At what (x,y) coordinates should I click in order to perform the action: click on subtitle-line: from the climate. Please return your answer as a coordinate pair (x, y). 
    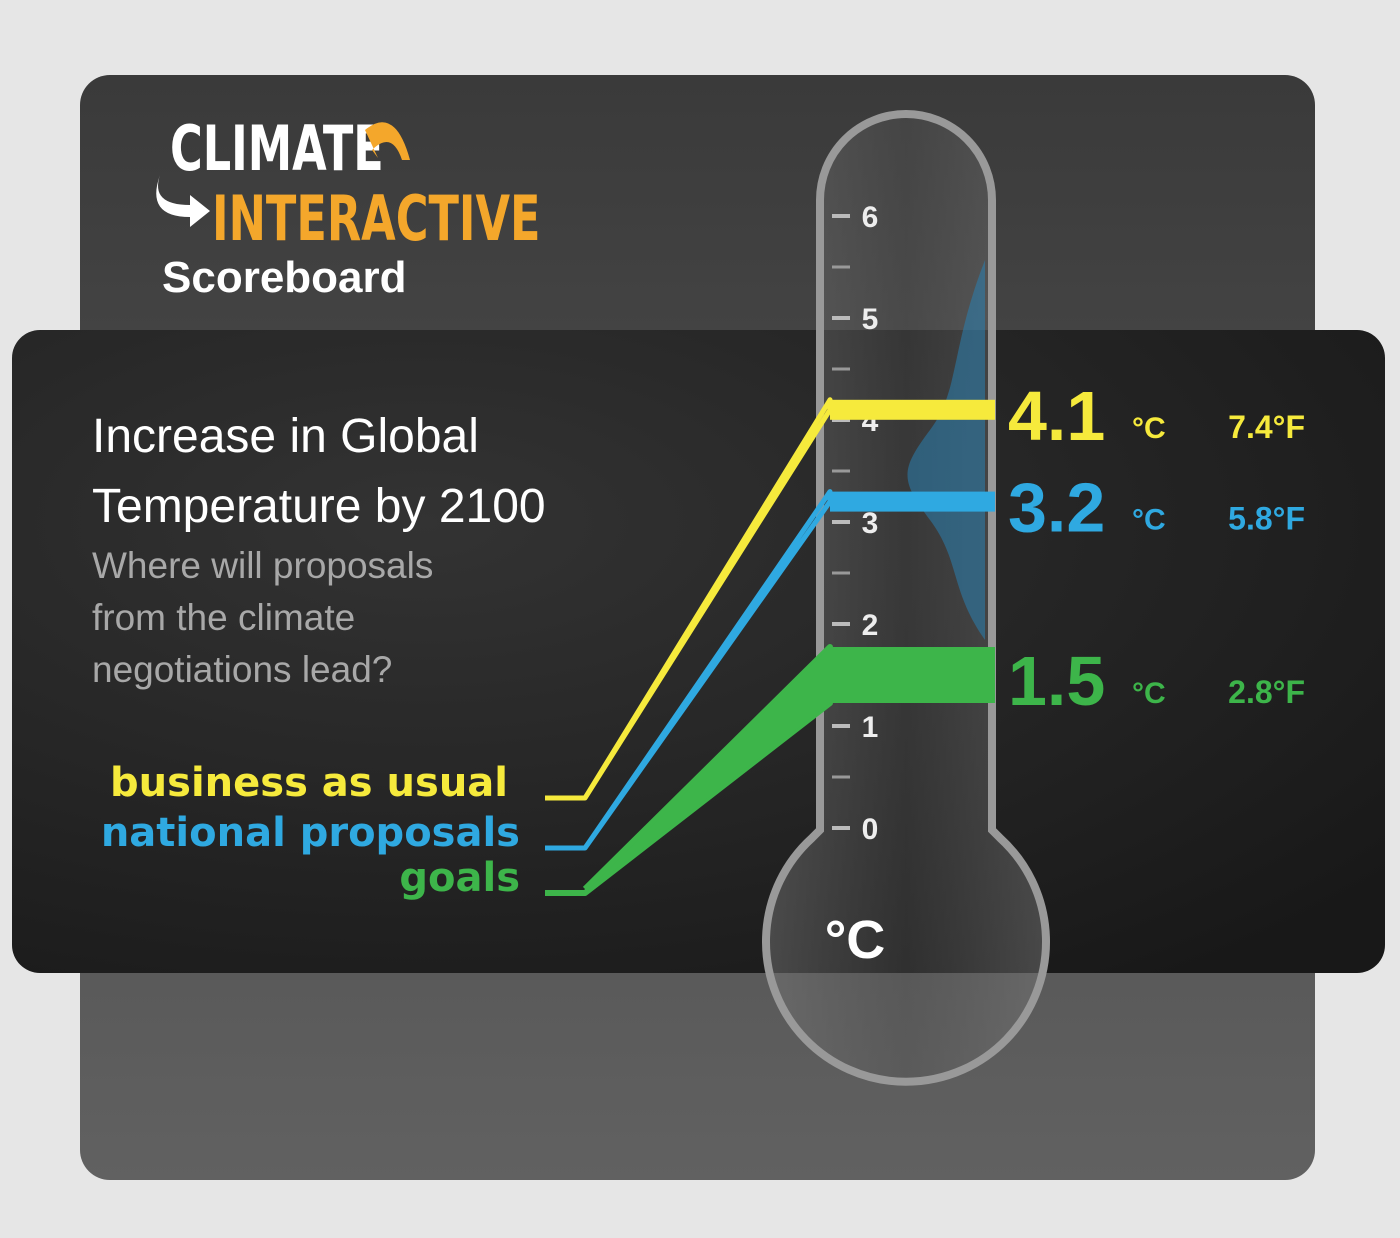
    Looking at the image, I should click on (223, 617).